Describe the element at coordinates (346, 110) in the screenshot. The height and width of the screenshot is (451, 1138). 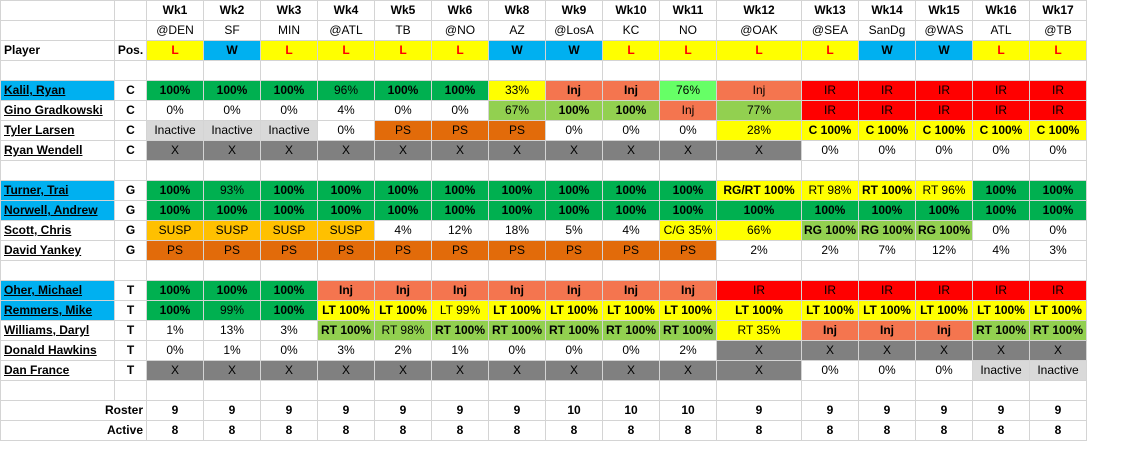
I see `snap-cell: 4%` at that location.